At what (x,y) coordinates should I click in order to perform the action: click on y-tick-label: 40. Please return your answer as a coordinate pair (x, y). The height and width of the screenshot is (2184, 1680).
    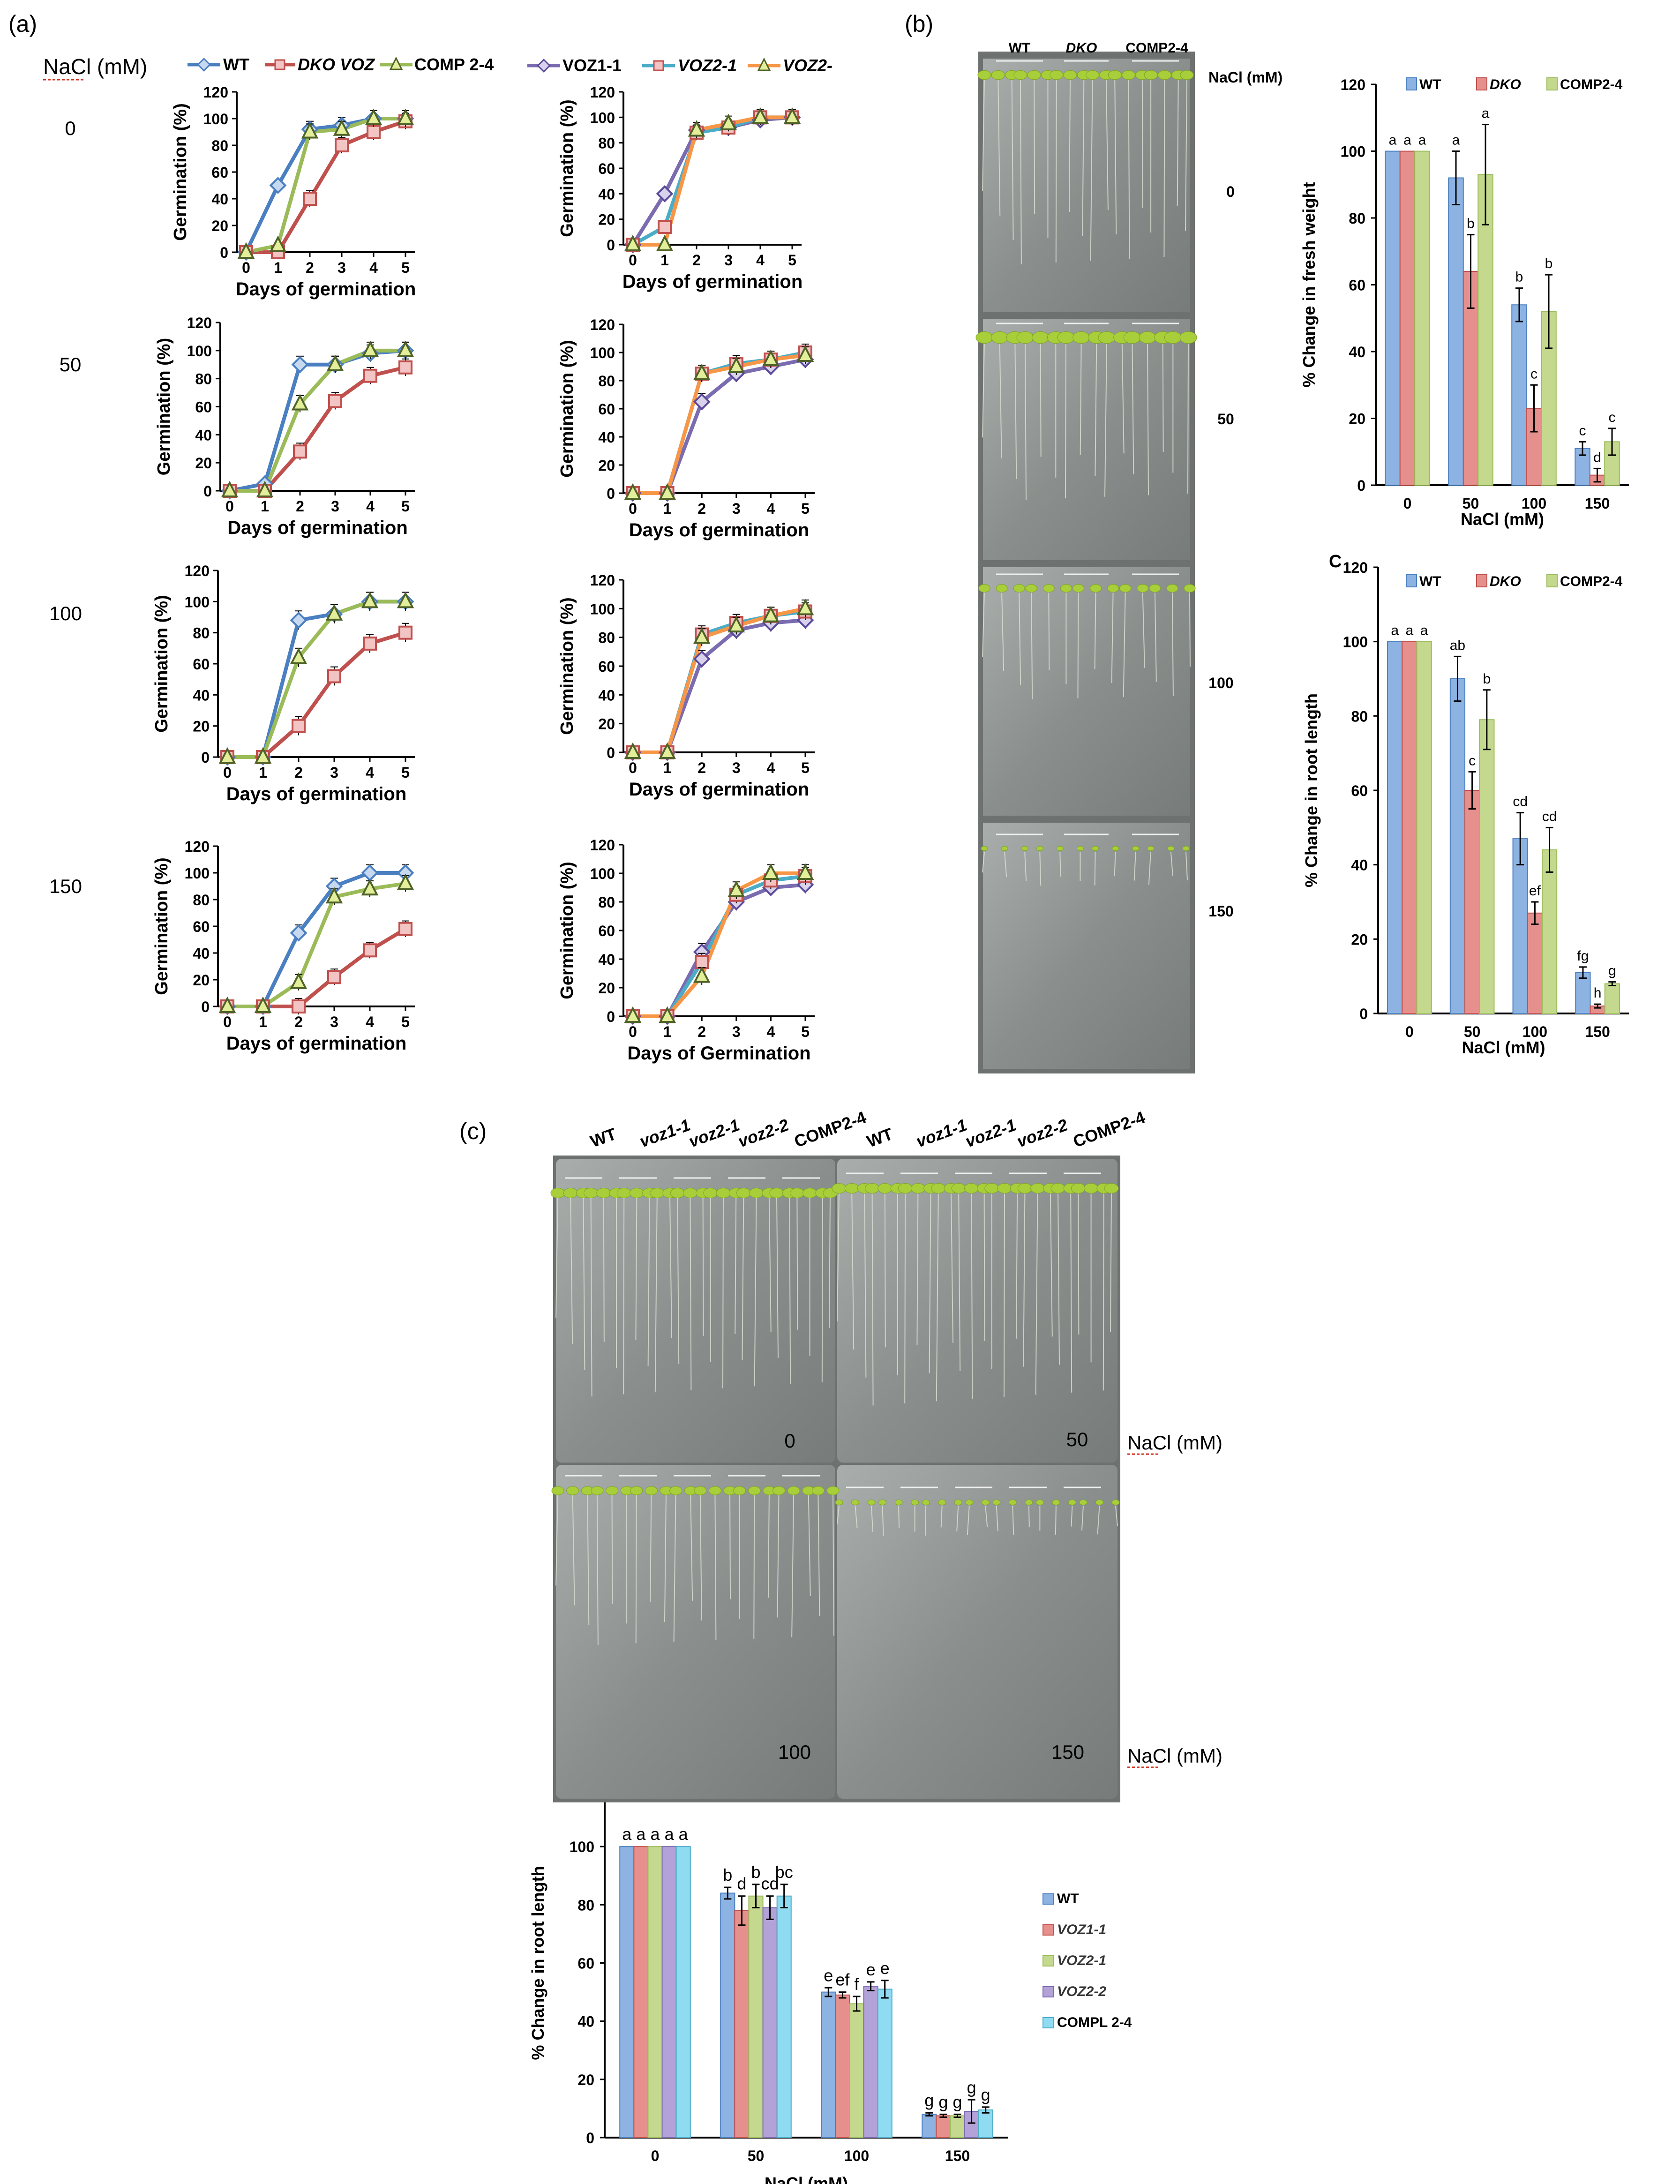
    Looking at the image, I should click on (1357, 352).